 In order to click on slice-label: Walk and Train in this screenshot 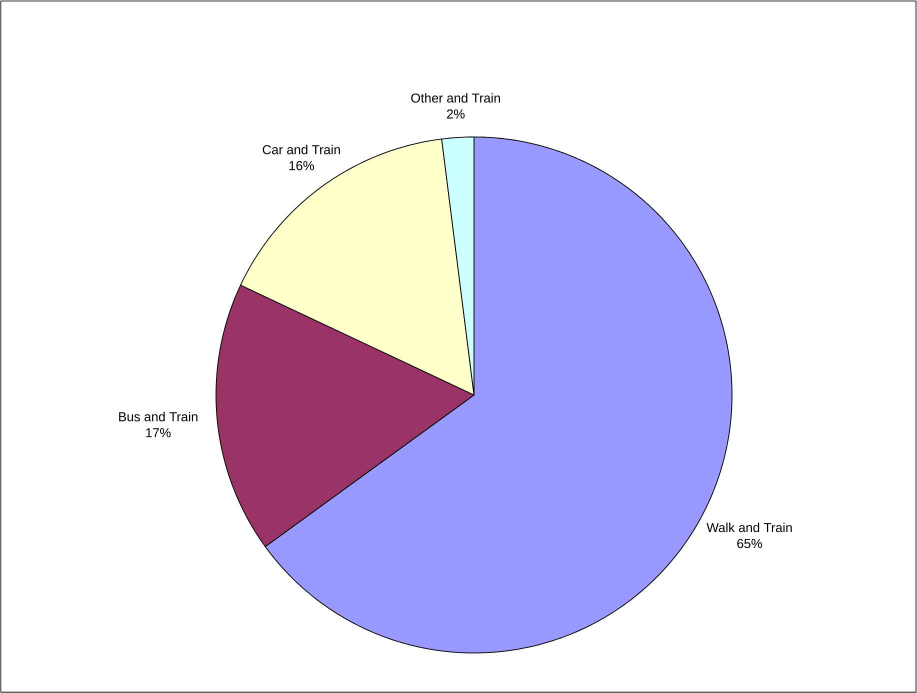, I will do `click(749, 527)`.